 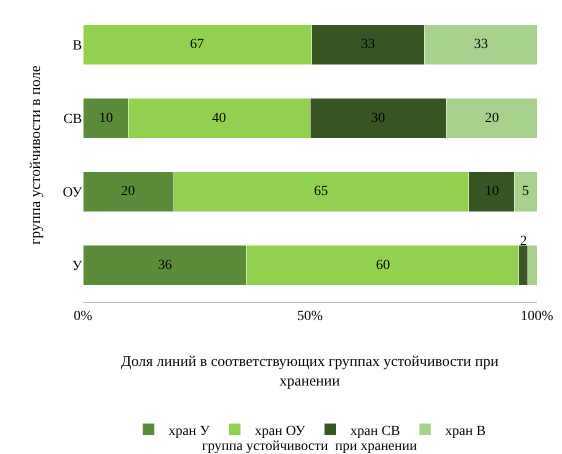 I want to click on y-axis-title: группа устойчивости в поле, so click(x=36, y=155).